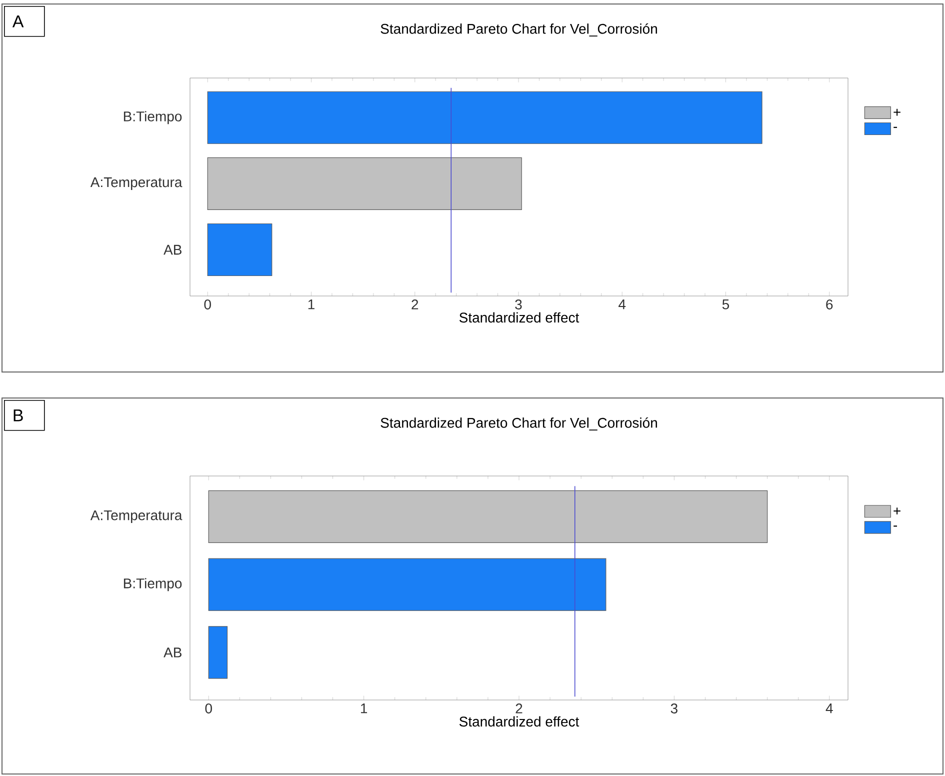 The width and height of the screenshot is (945, 776). What do you see at coordinates (18, 416) in the screenshot?
I see `text: B` at bounding box center [18, 416].